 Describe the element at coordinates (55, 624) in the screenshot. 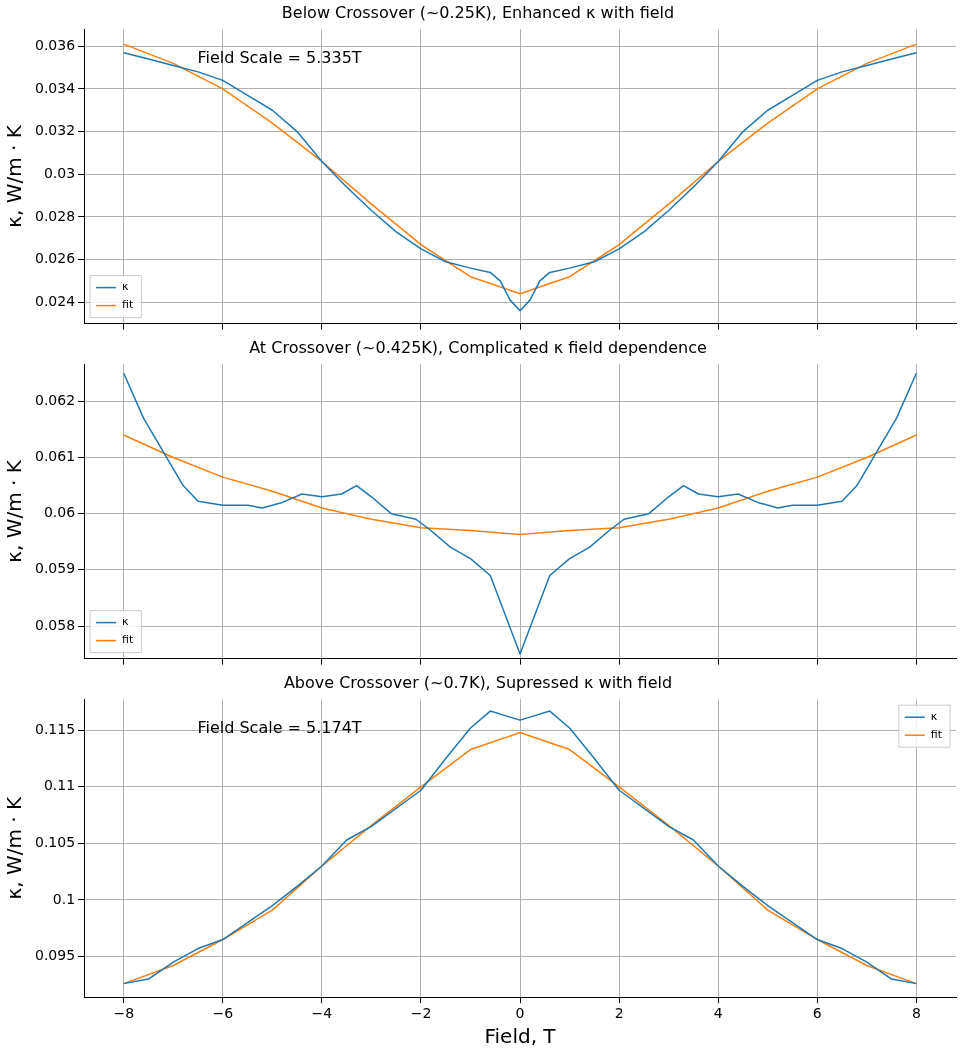

I see `y-tick-label: 0.058` at that location.